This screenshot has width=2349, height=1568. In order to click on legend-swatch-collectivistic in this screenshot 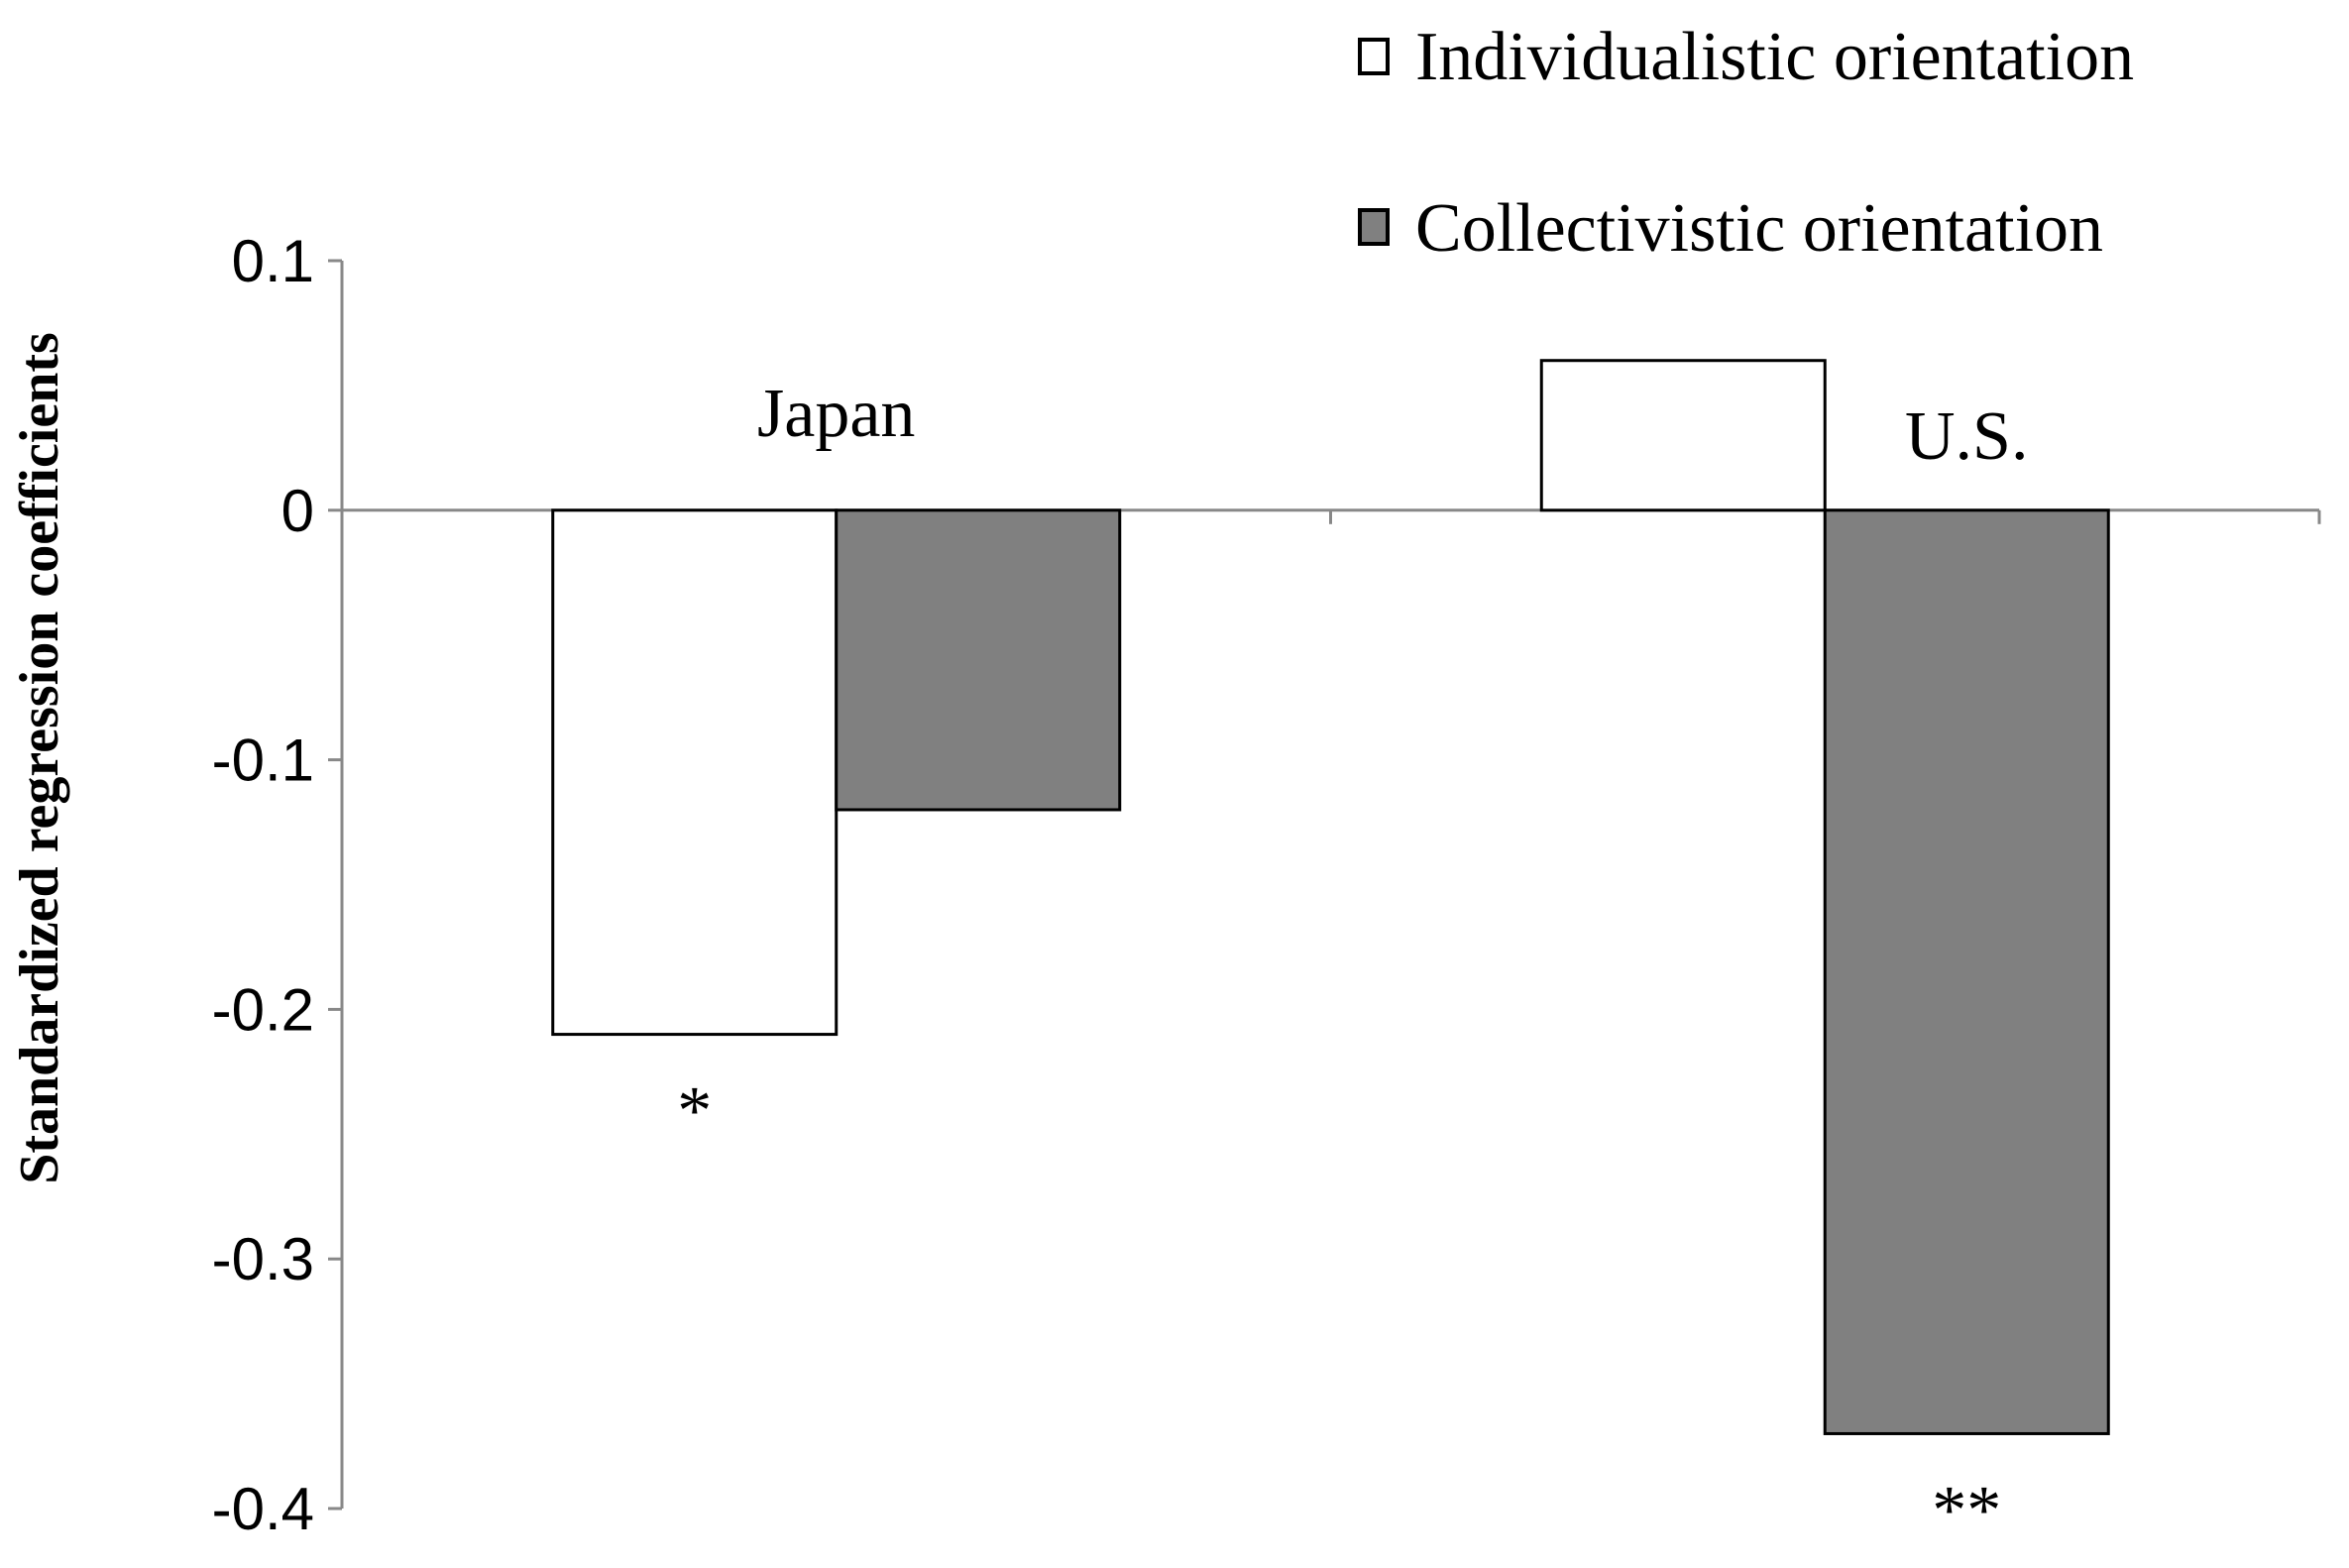, I will do `click(1374, 227)`.